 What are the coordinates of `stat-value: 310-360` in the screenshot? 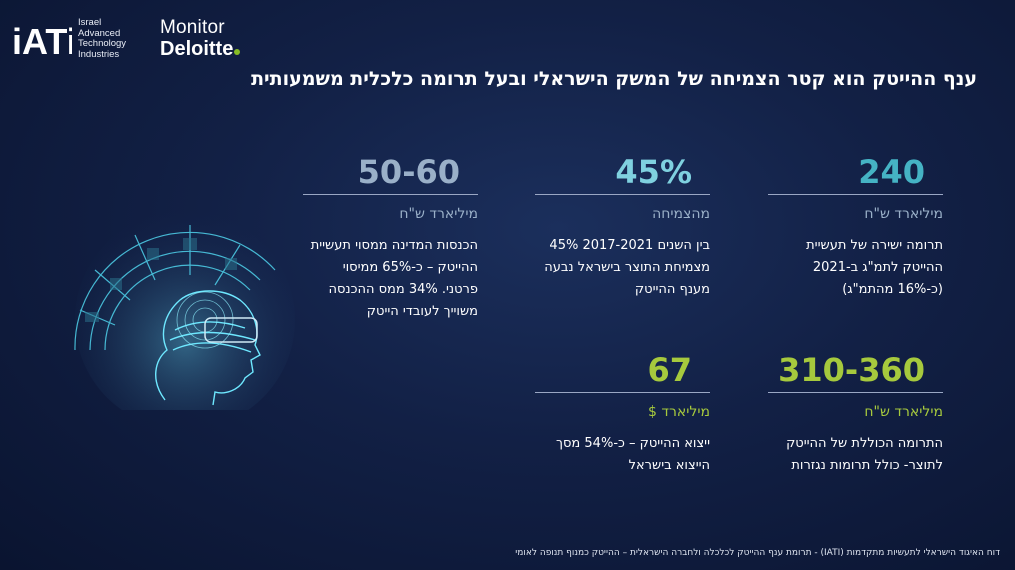 It's located at (855, 372).